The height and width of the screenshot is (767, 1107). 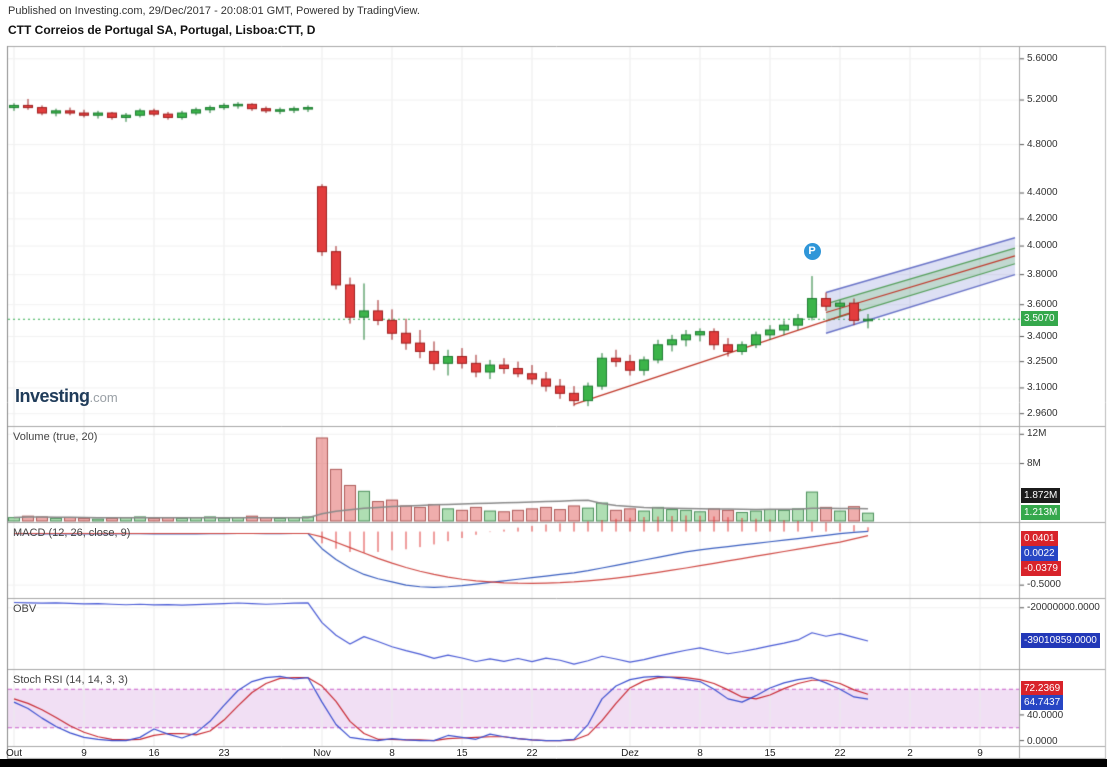 What do you see at coordinates (1044, 585) in the screenshot?
I see `macd-tick-label: -0.5000` at bounding box center [1044, 585].